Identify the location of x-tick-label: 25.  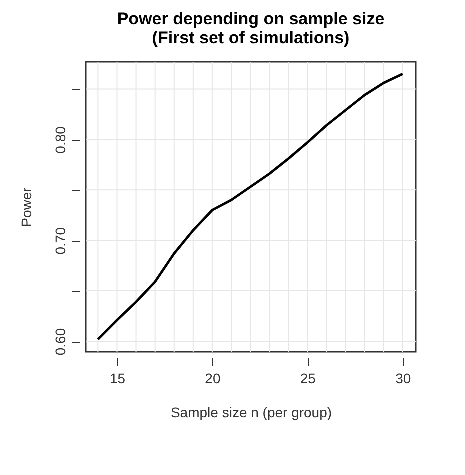
(308, 378).